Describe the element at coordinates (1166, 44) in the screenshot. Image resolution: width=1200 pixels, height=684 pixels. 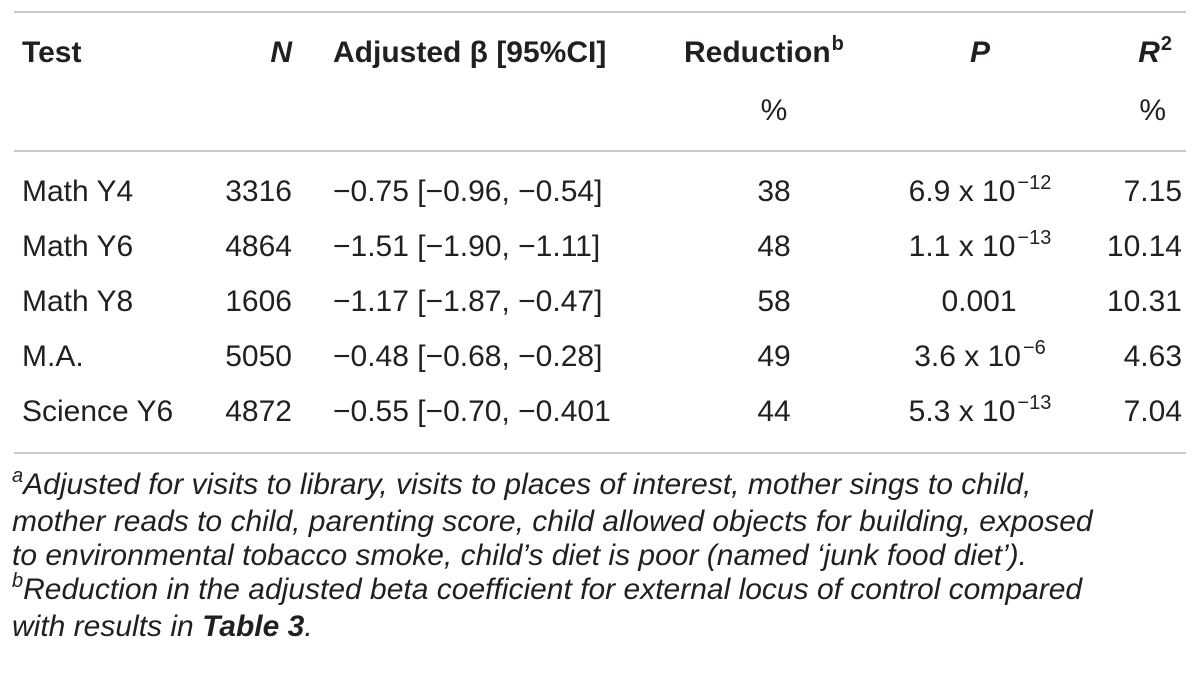
I see `header-r2-sup: 2` at that location.